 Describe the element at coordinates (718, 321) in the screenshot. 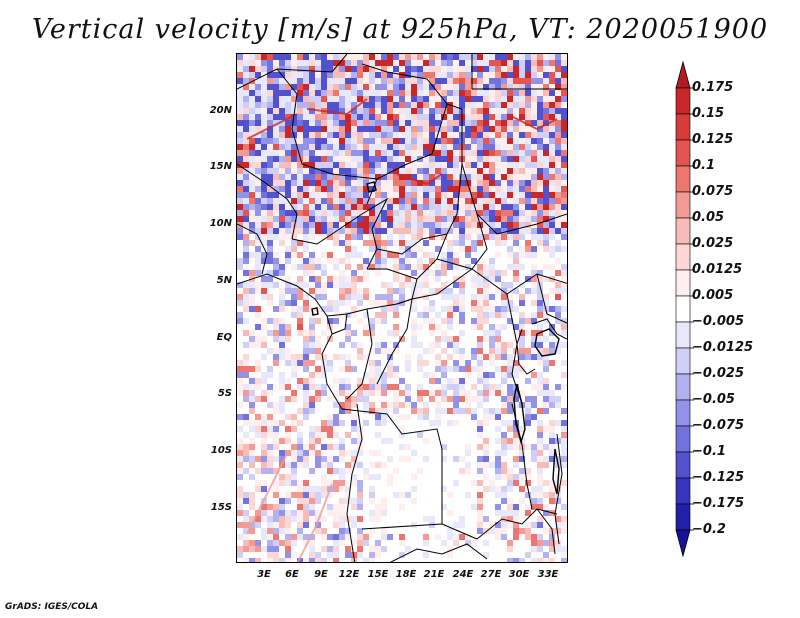

I see `colorbar-label: −0.005` at that location.